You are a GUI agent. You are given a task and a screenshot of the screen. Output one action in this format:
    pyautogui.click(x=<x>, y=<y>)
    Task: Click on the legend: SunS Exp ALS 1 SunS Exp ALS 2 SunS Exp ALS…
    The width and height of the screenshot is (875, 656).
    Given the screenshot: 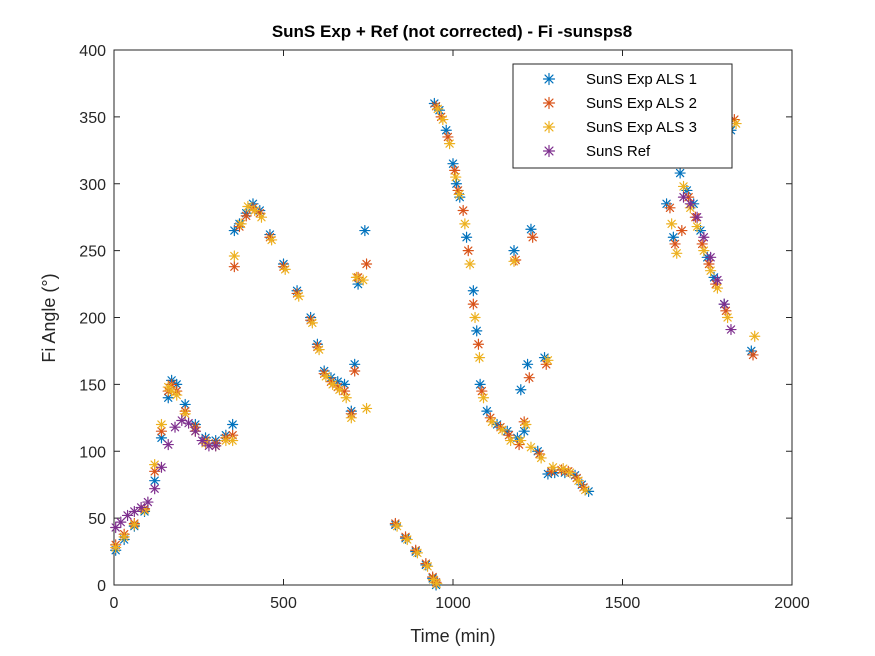 What is the action you would take?
    pyautogui.click(x=622, y=116)
    